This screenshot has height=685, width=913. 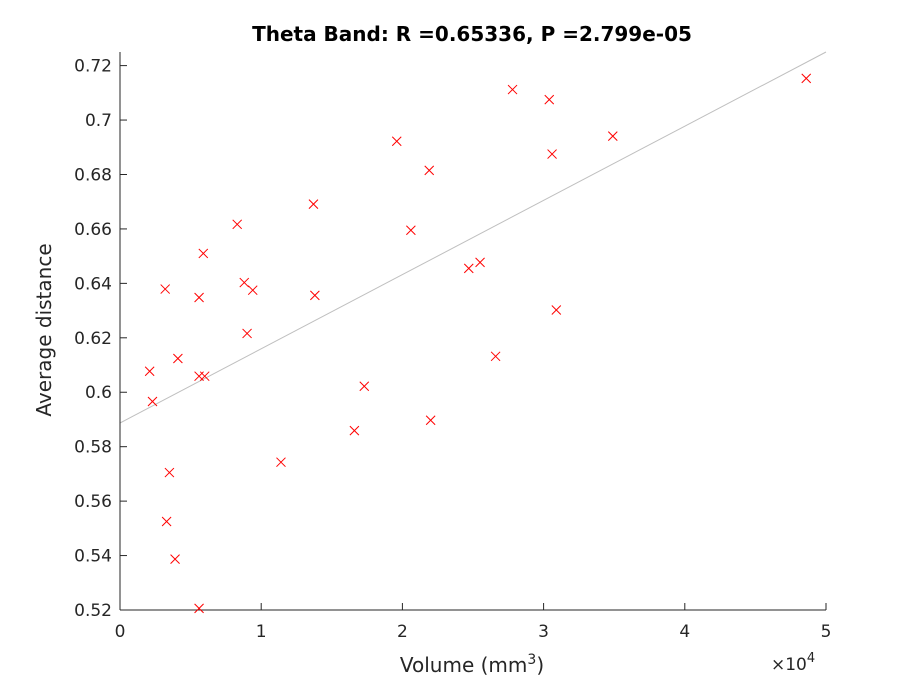 I want to click on y-tick-label: 0.56, so click(x=93, y=502).